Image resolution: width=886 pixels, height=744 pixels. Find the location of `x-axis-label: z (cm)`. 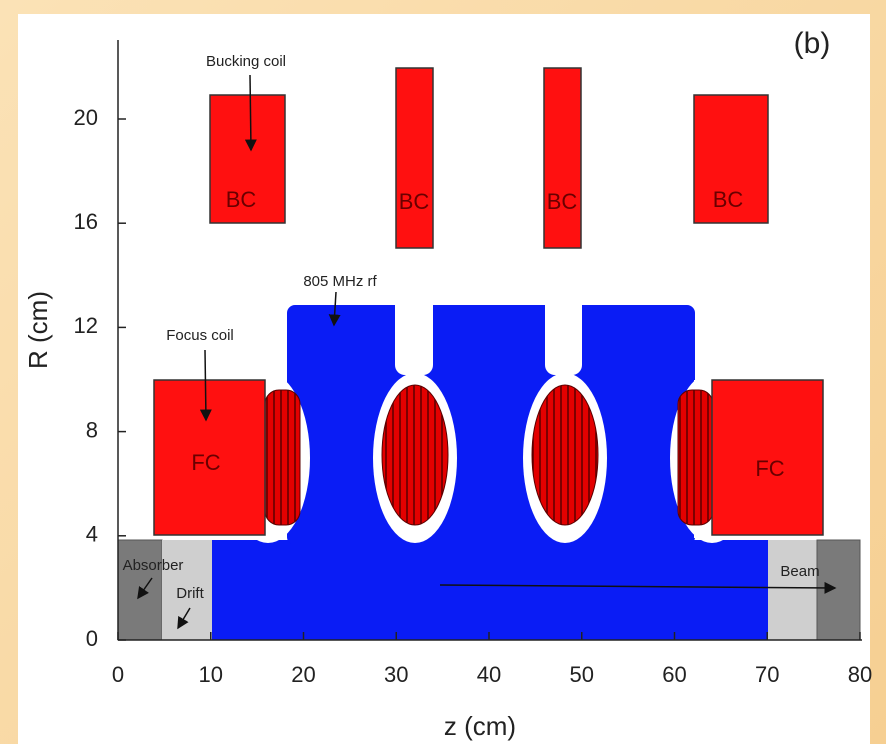

x-axis-label: z (cm) is located at coordinates (480, 726).